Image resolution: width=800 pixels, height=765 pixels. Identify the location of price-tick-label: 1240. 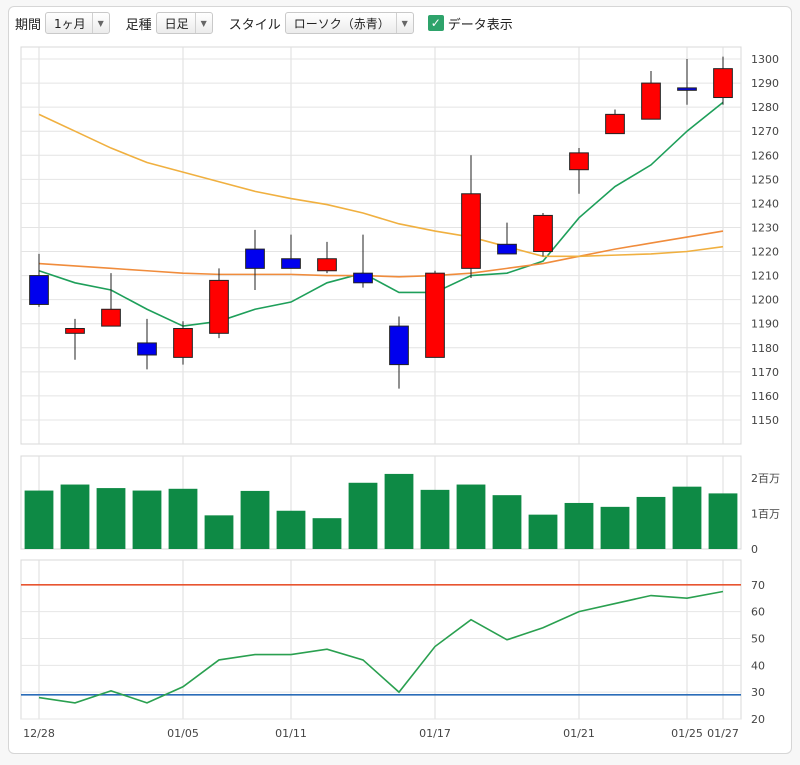
(765, 203).